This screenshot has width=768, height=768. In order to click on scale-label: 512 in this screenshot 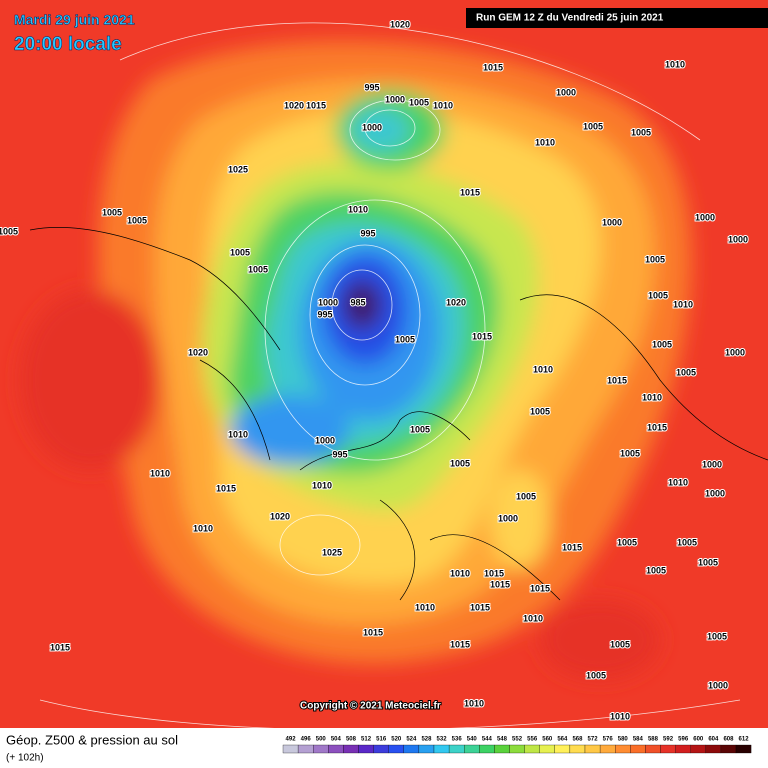, I will do `click(366, 740)`.